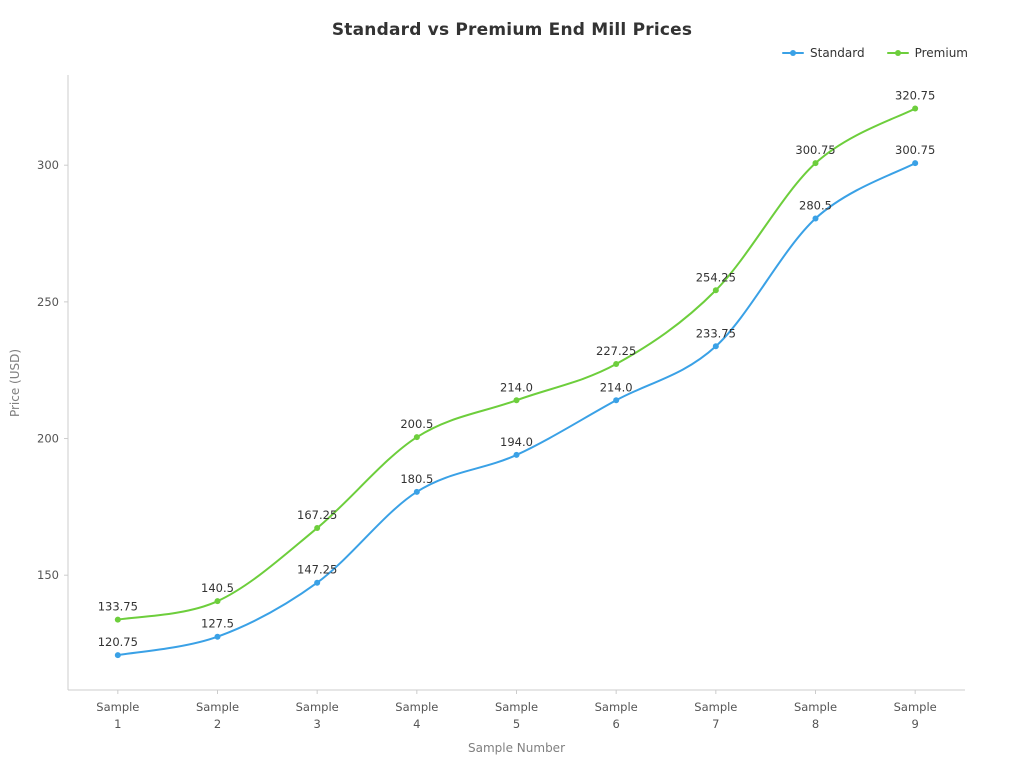 This screenshot has height=768, width=1024. What do you see at coordinates (941, 53) in the screenshot?
I see `legend-label-premium: Premium` at bounding box center [941, 53].